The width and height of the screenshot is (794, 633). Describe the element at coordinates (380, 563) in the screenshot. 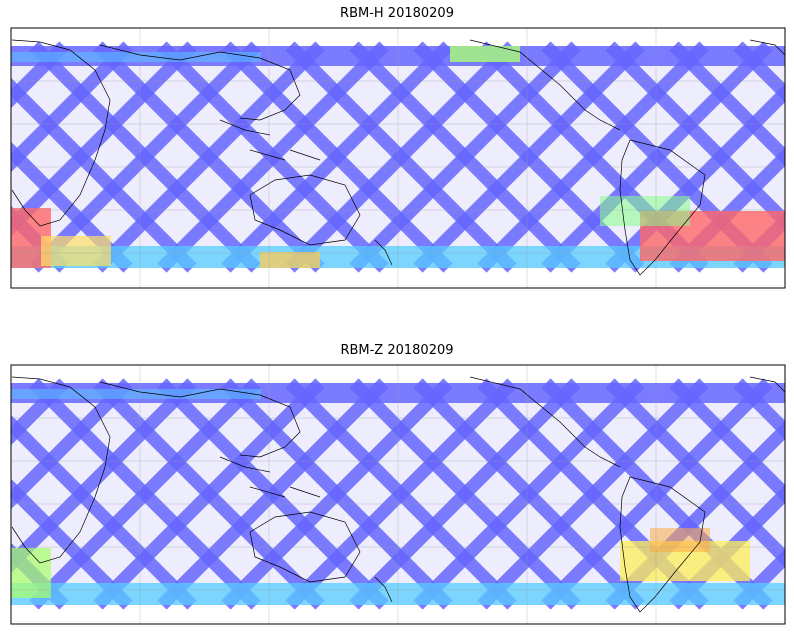

I see `high-value-patches` at that location.